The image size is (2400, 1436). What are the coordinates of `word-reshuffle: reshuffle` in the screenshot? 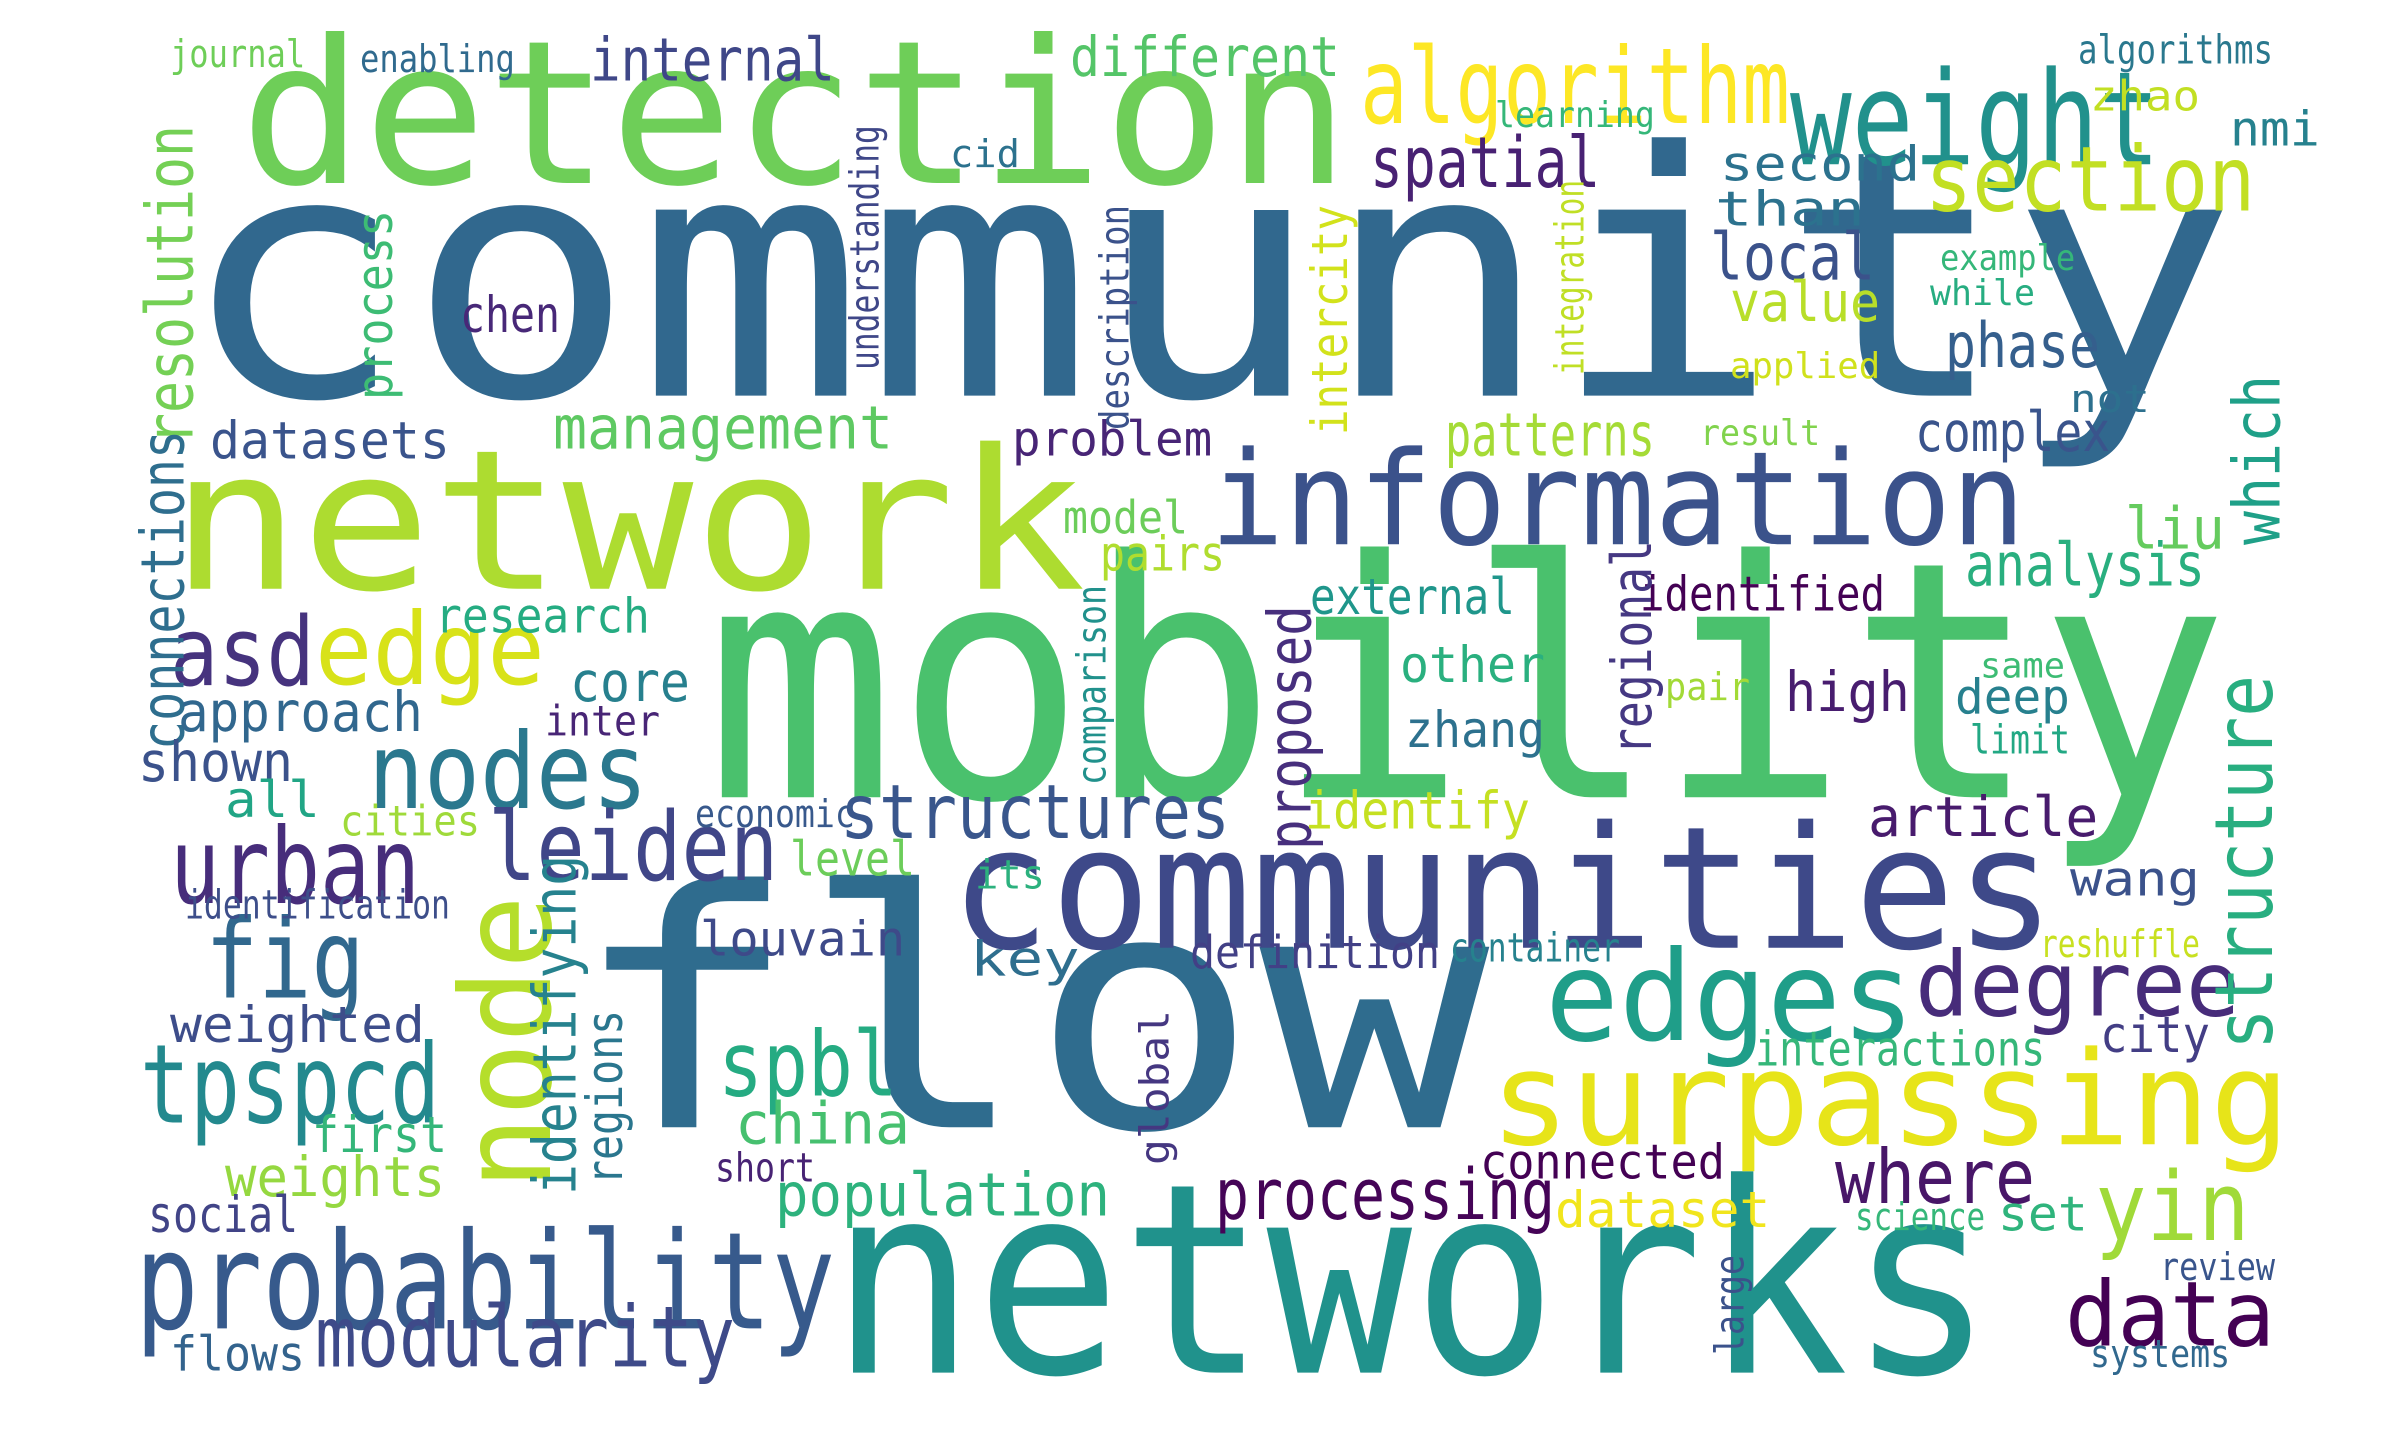 It's located at (2120, 944).